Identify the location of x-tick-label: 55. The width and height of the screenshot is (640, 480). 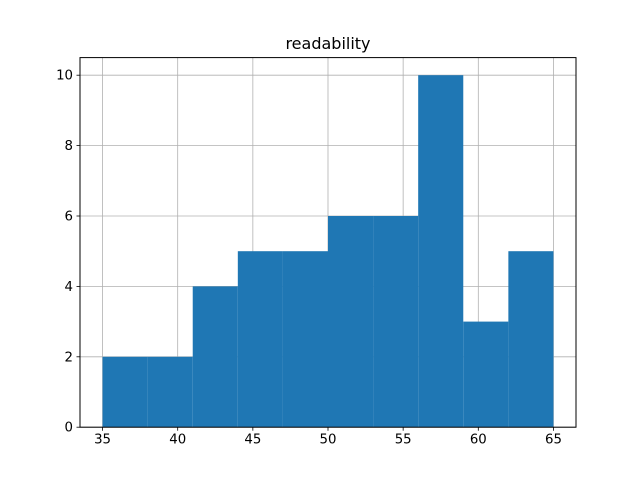
(403, 440).